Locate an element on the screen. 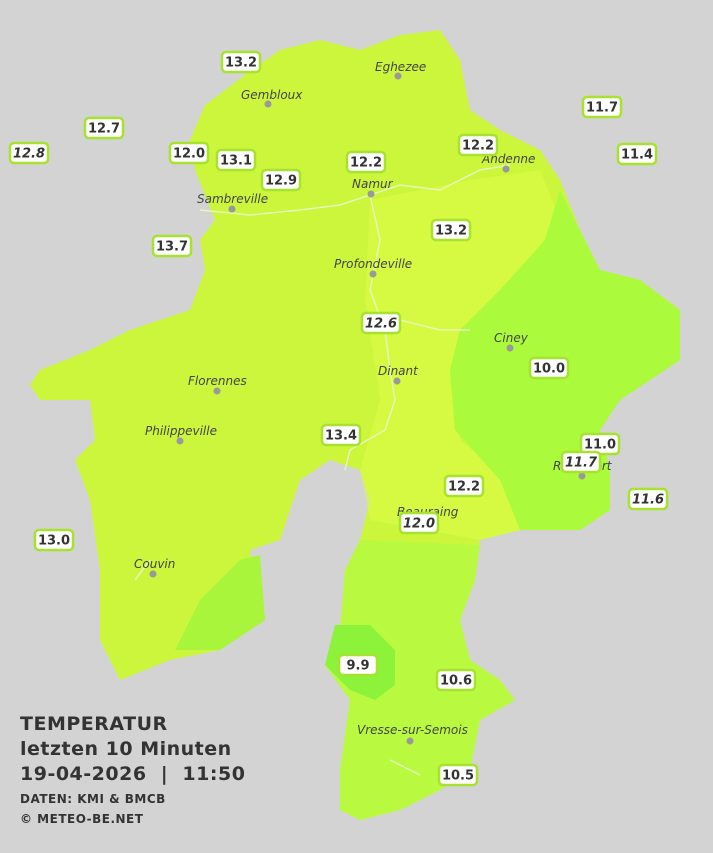 The width and height of the screenshot is (713, 853). town-label: Vresse-sur-Semois is located at coordinates (412, 730).